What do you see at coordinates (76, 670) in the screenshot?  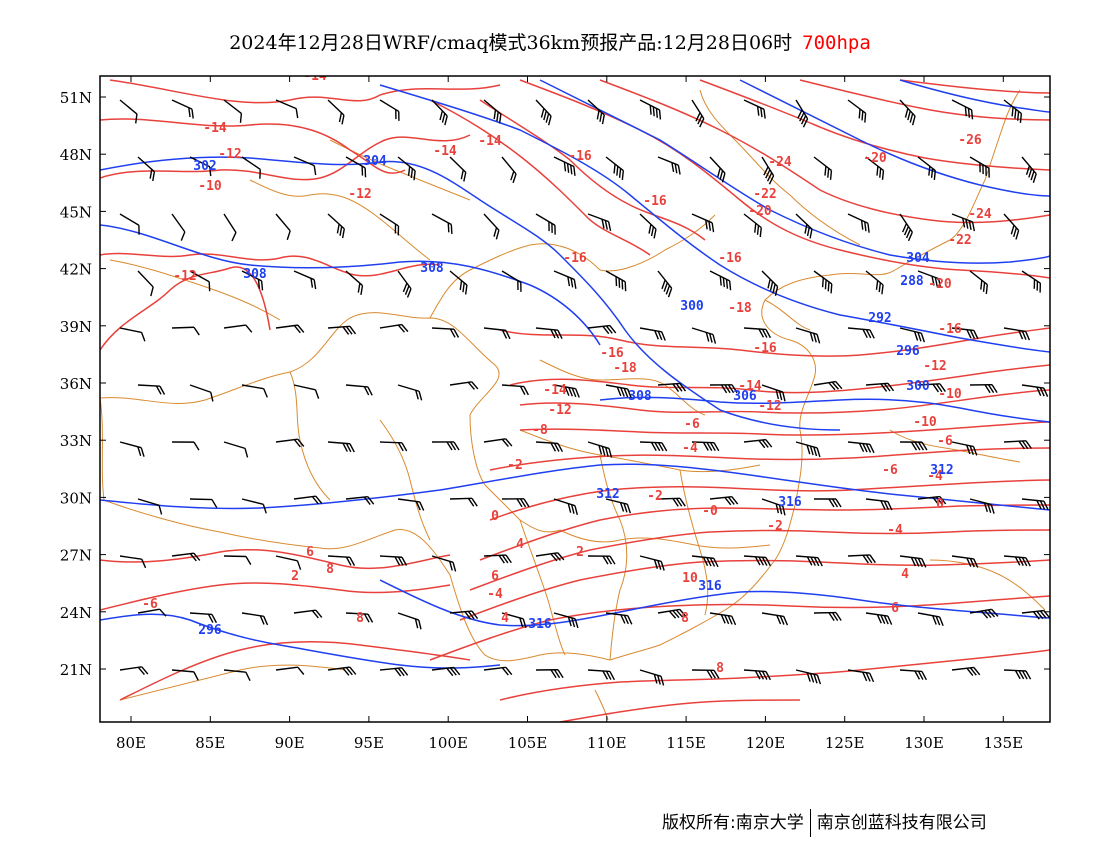 I see `lat-tick-label: 21N` at bounding box center [76, 670].